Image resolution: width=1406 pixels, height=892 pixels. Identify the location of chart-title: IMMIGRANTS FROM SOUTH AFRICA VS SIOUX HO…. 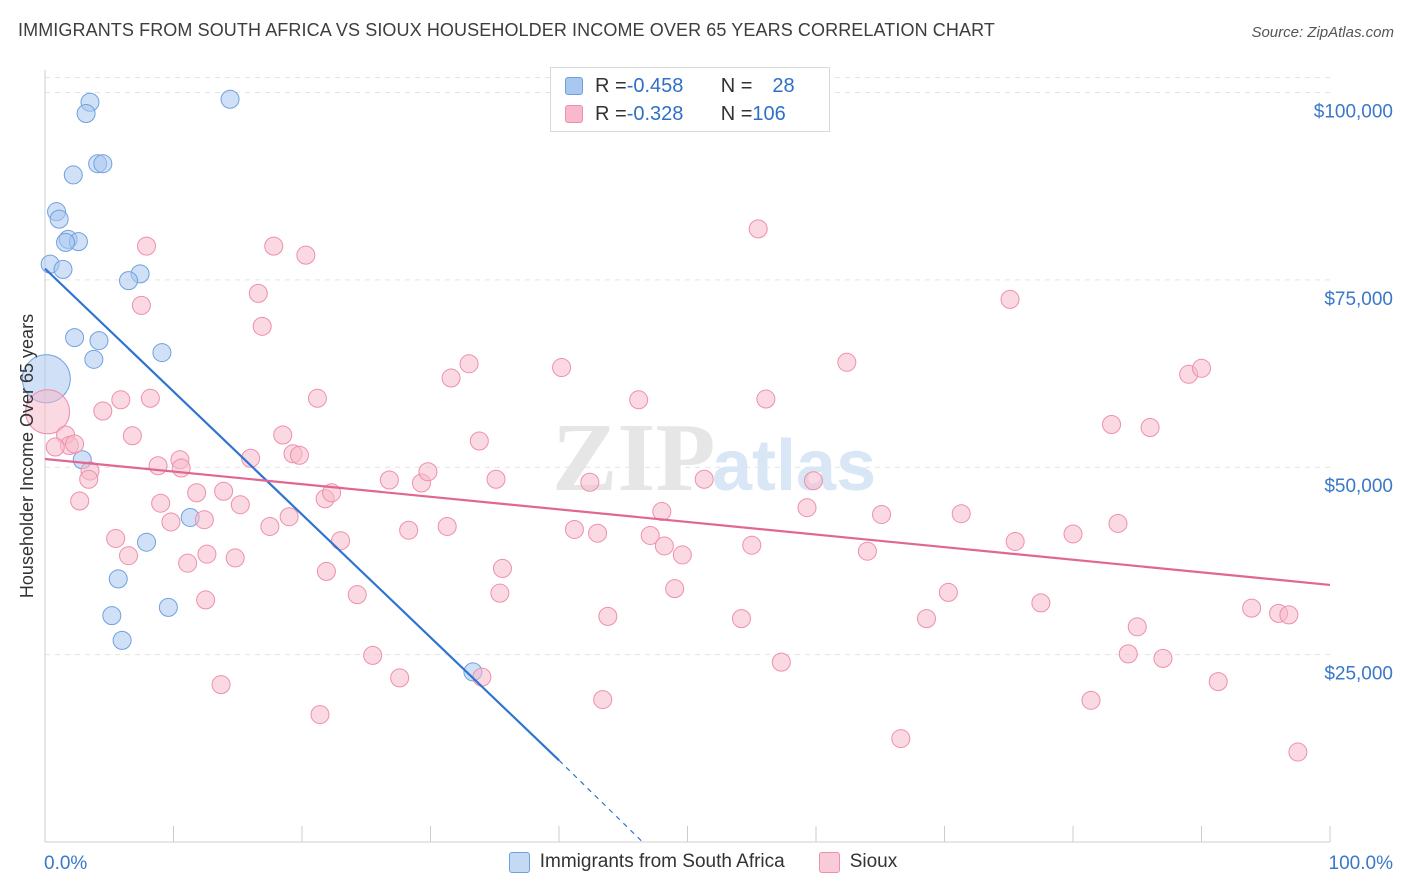
(506, 30).